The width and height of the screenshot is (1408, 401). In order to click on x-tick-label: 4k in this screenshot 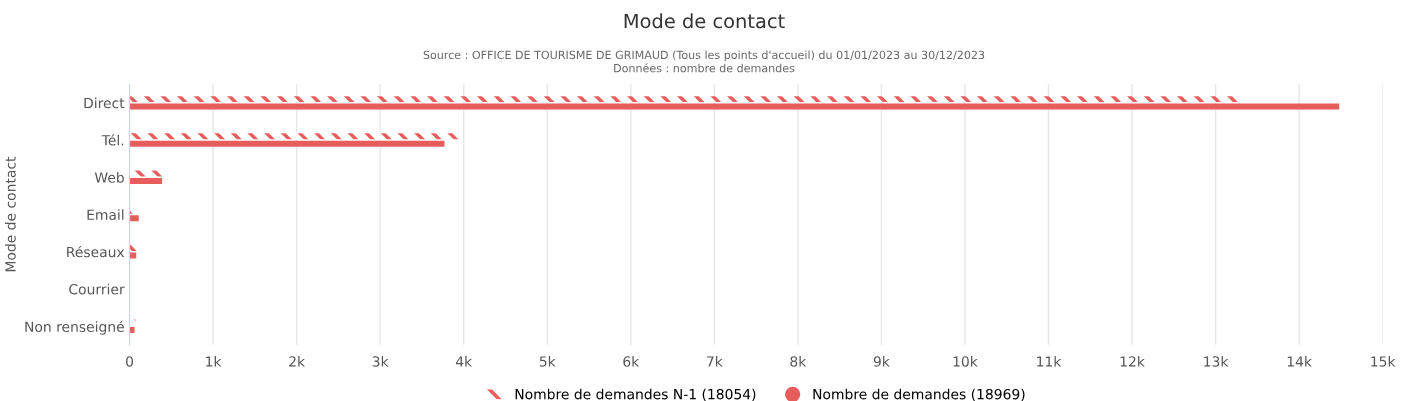, I will do `click(464, 361)`.